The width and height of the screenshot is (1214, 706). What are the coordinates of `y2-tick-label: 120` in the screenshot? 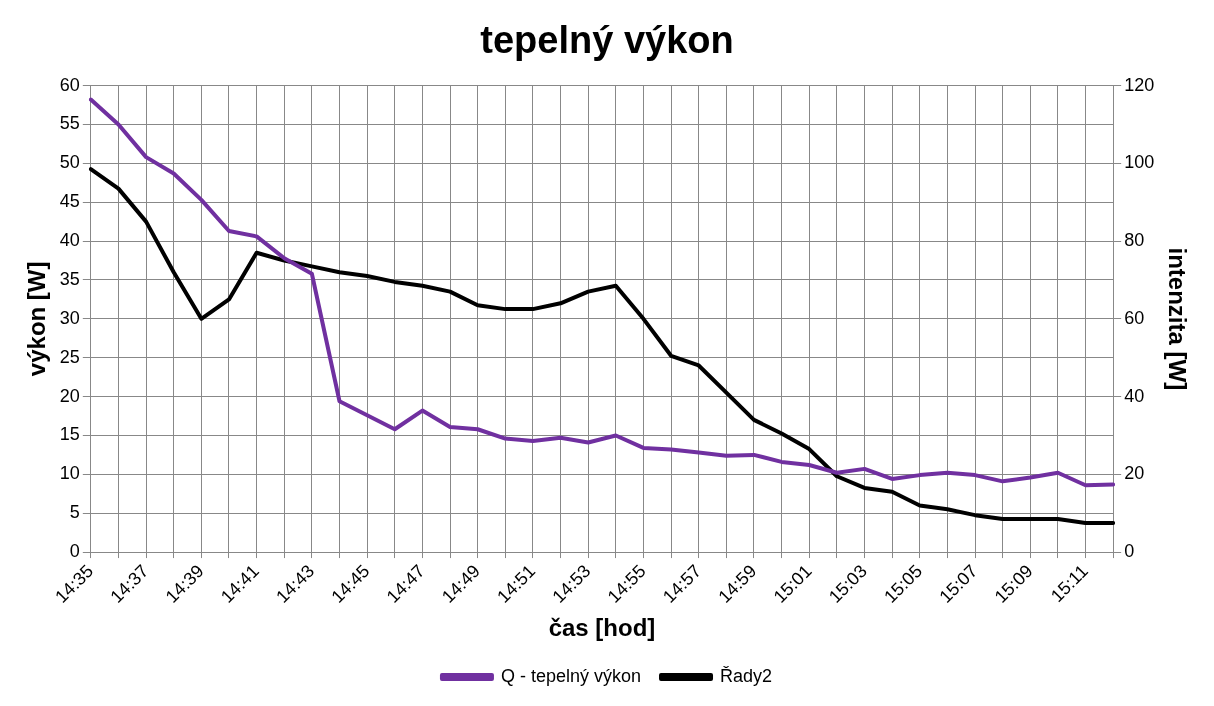 It's located at (1139, 84).